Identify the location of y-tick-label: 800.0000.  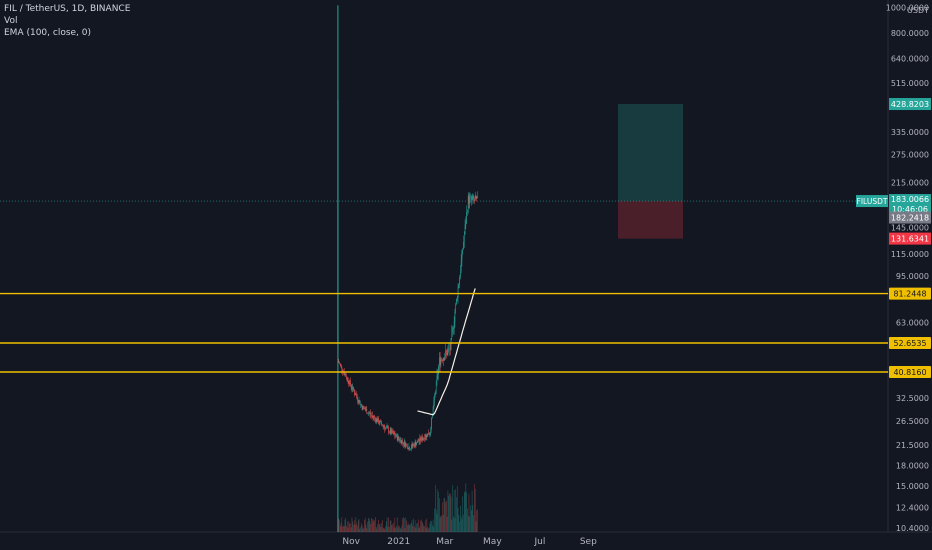
(910, 33).